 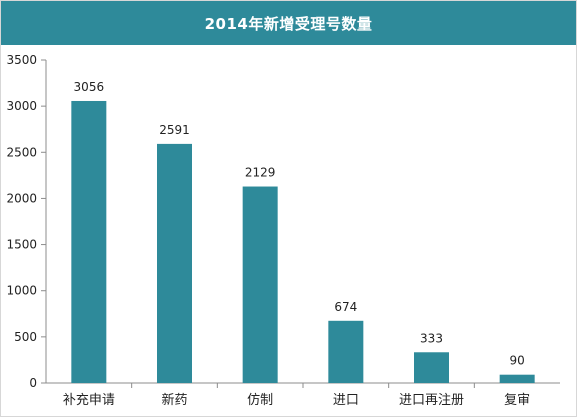 What do you see at coordinates (25, 337) in the screenshot?
I see `y-tick-label: 500` at bounding box center [25, 337].